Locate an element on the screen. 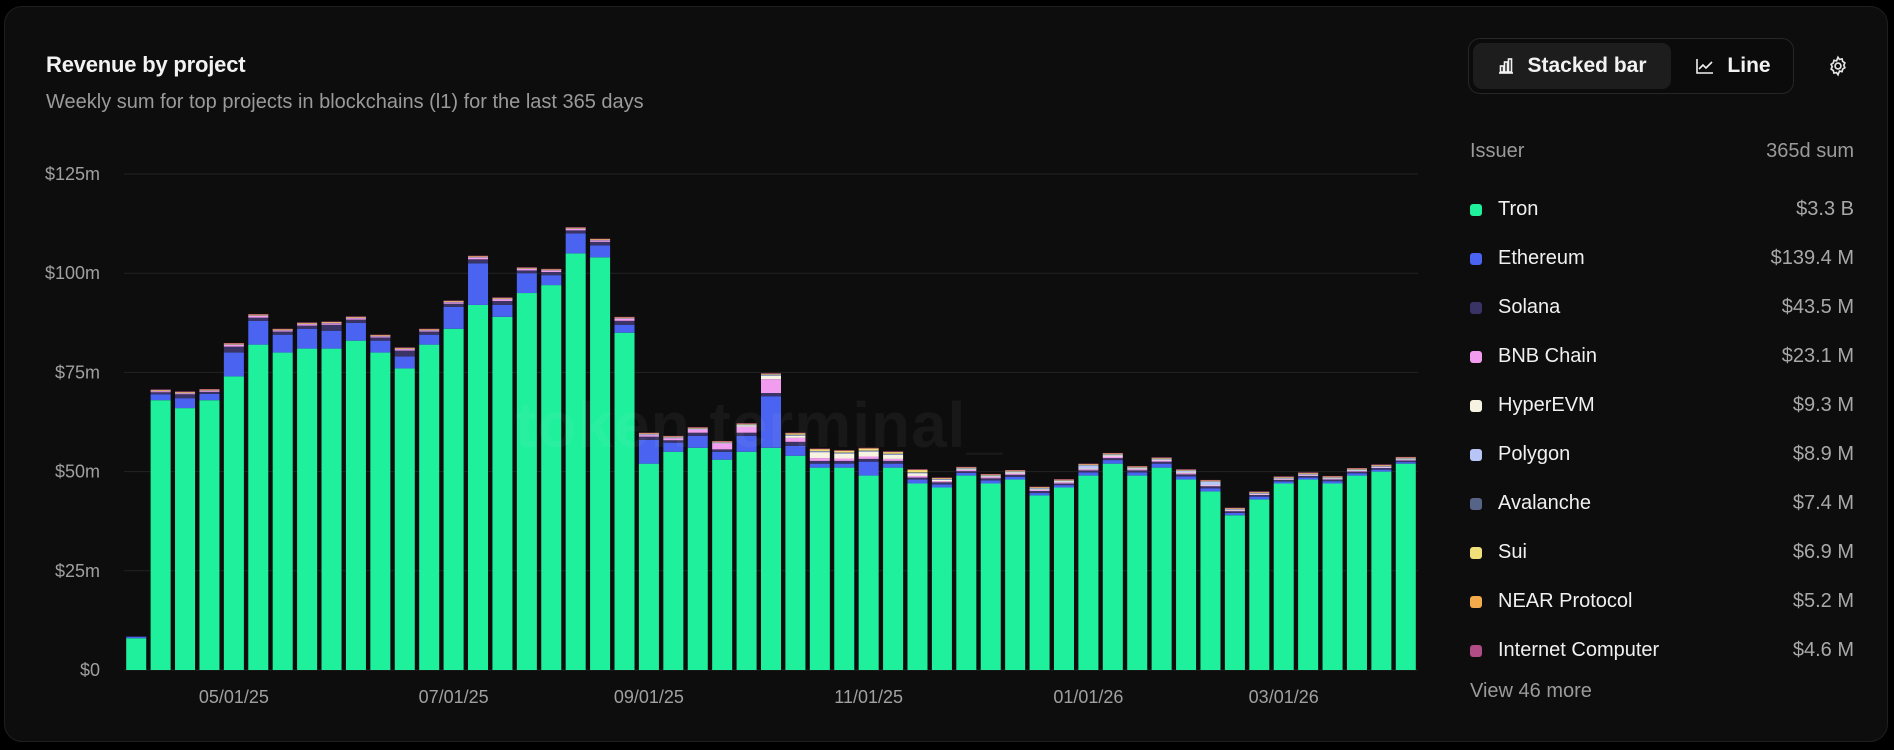 Image resolution: width=1894 pixels, height=750 pixels. view-more-link: View 46 more is located at coordinates (1531, 691).